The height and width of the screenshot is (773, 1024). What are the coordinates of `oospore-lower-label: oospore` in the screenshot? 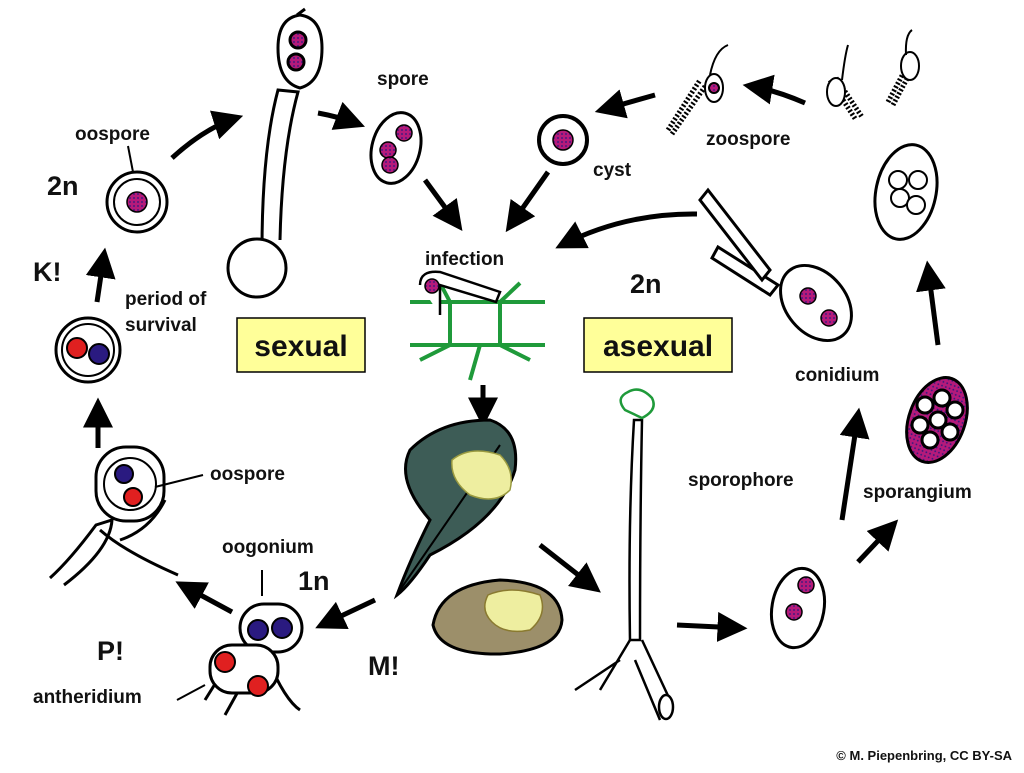 It's located at (247, 474).